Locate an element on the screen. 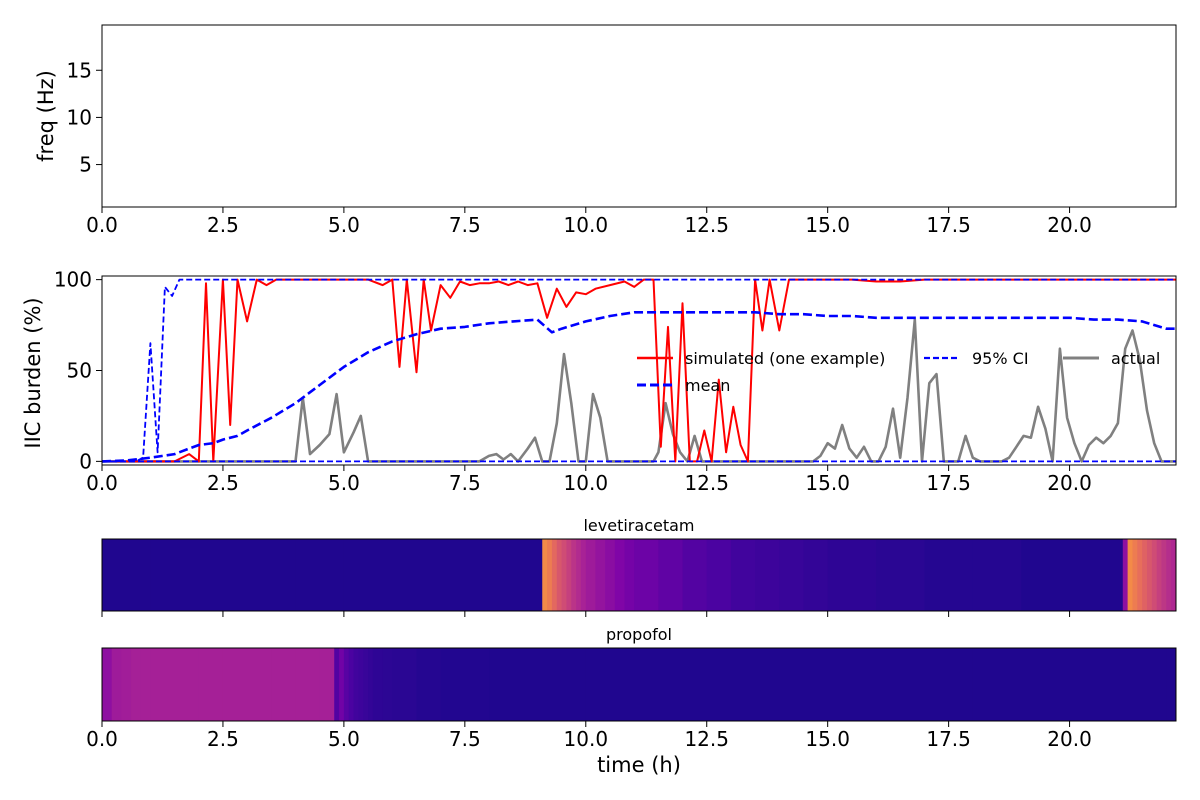  legend-label: actual is located at coordinates (1135, 358).